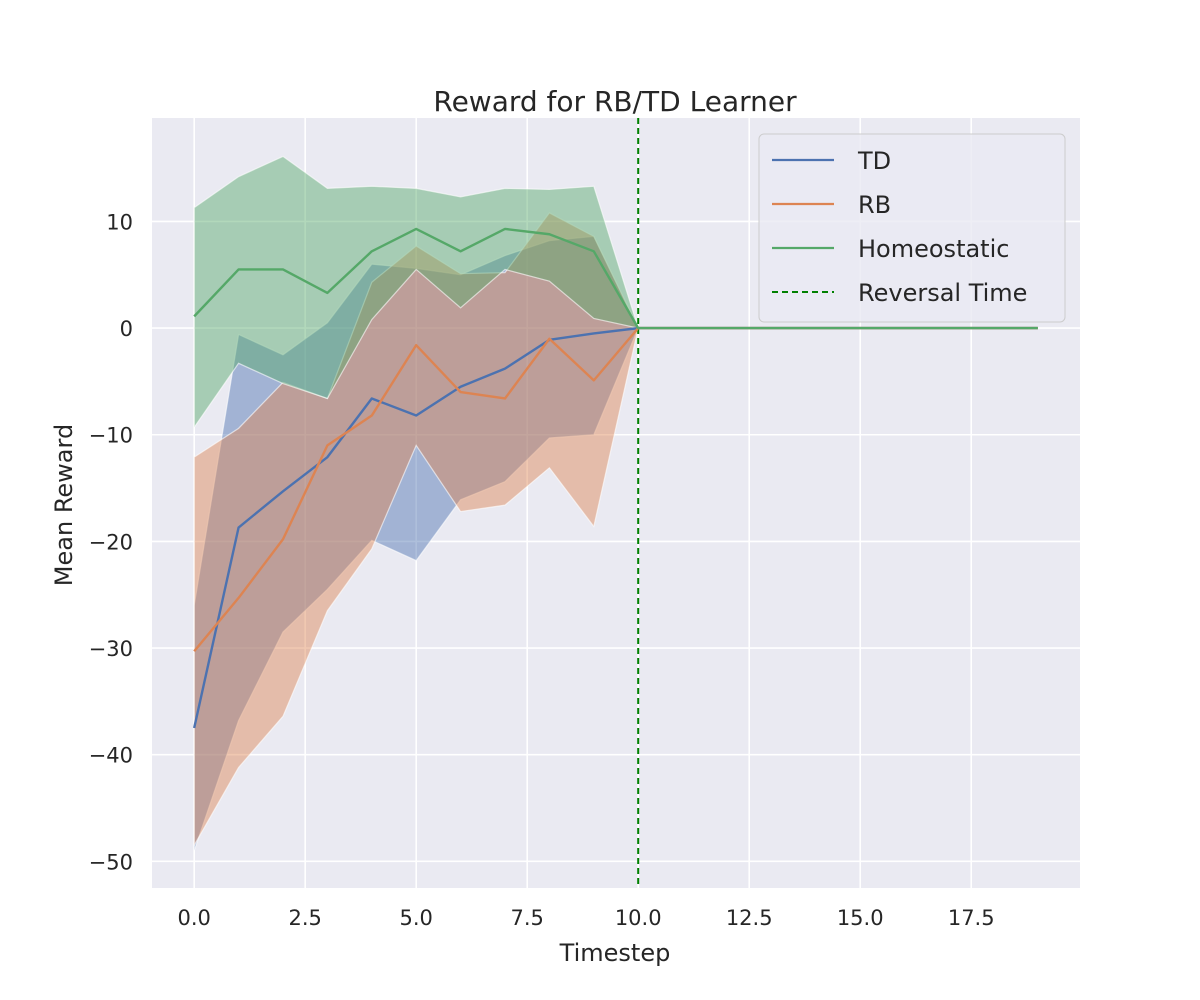 Image resolution: width=1200 pixels, height=1000 pixels. What do you see at coordinates (615, 101) in the screenshot?
I see `chart-title: Reward for RB/TD Learner` at bounding box center [615, 101].